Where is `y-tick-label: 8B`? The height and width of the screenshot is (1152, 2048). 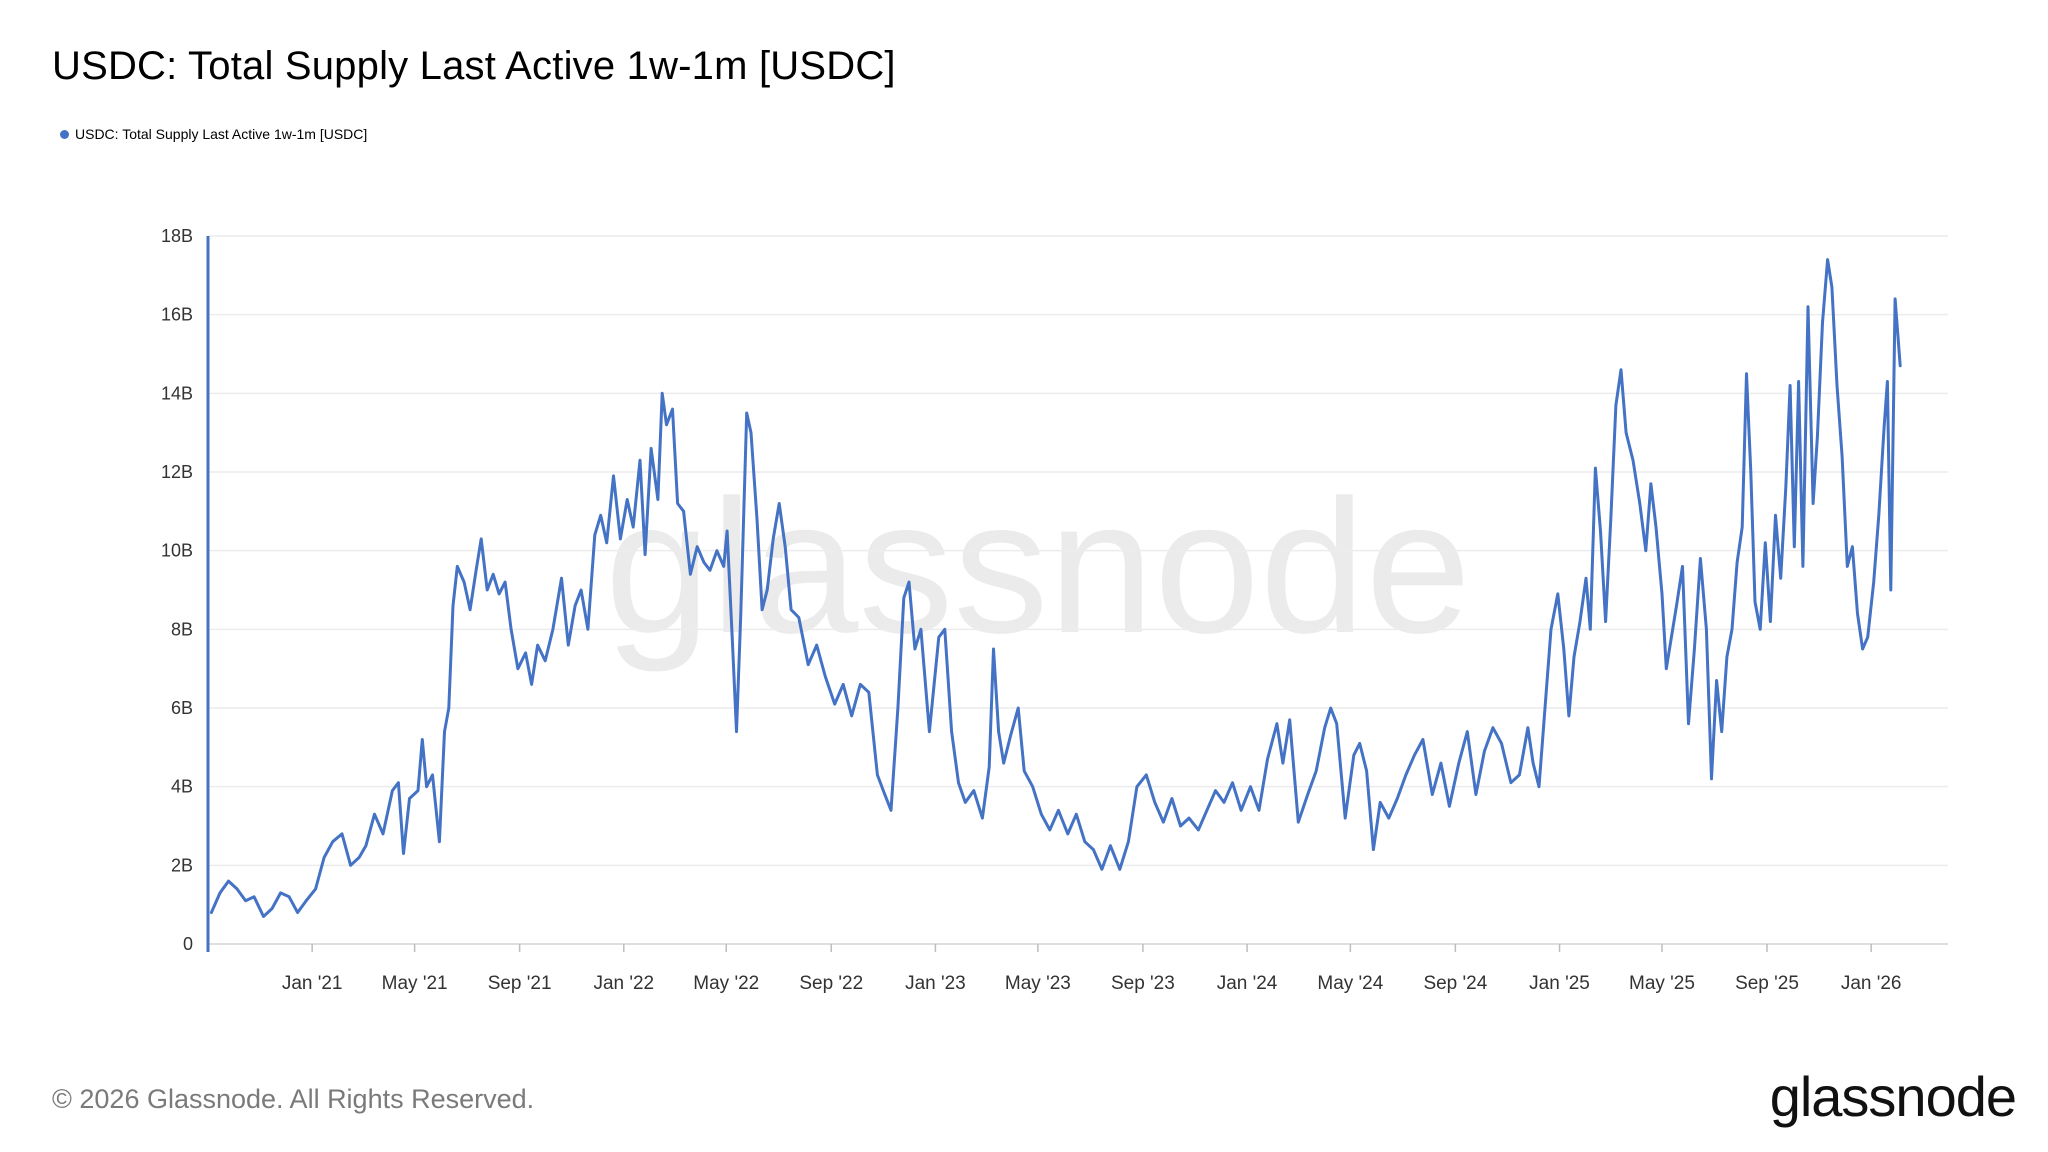 y-tick-label: 8B is located at coordinates (182, 629).